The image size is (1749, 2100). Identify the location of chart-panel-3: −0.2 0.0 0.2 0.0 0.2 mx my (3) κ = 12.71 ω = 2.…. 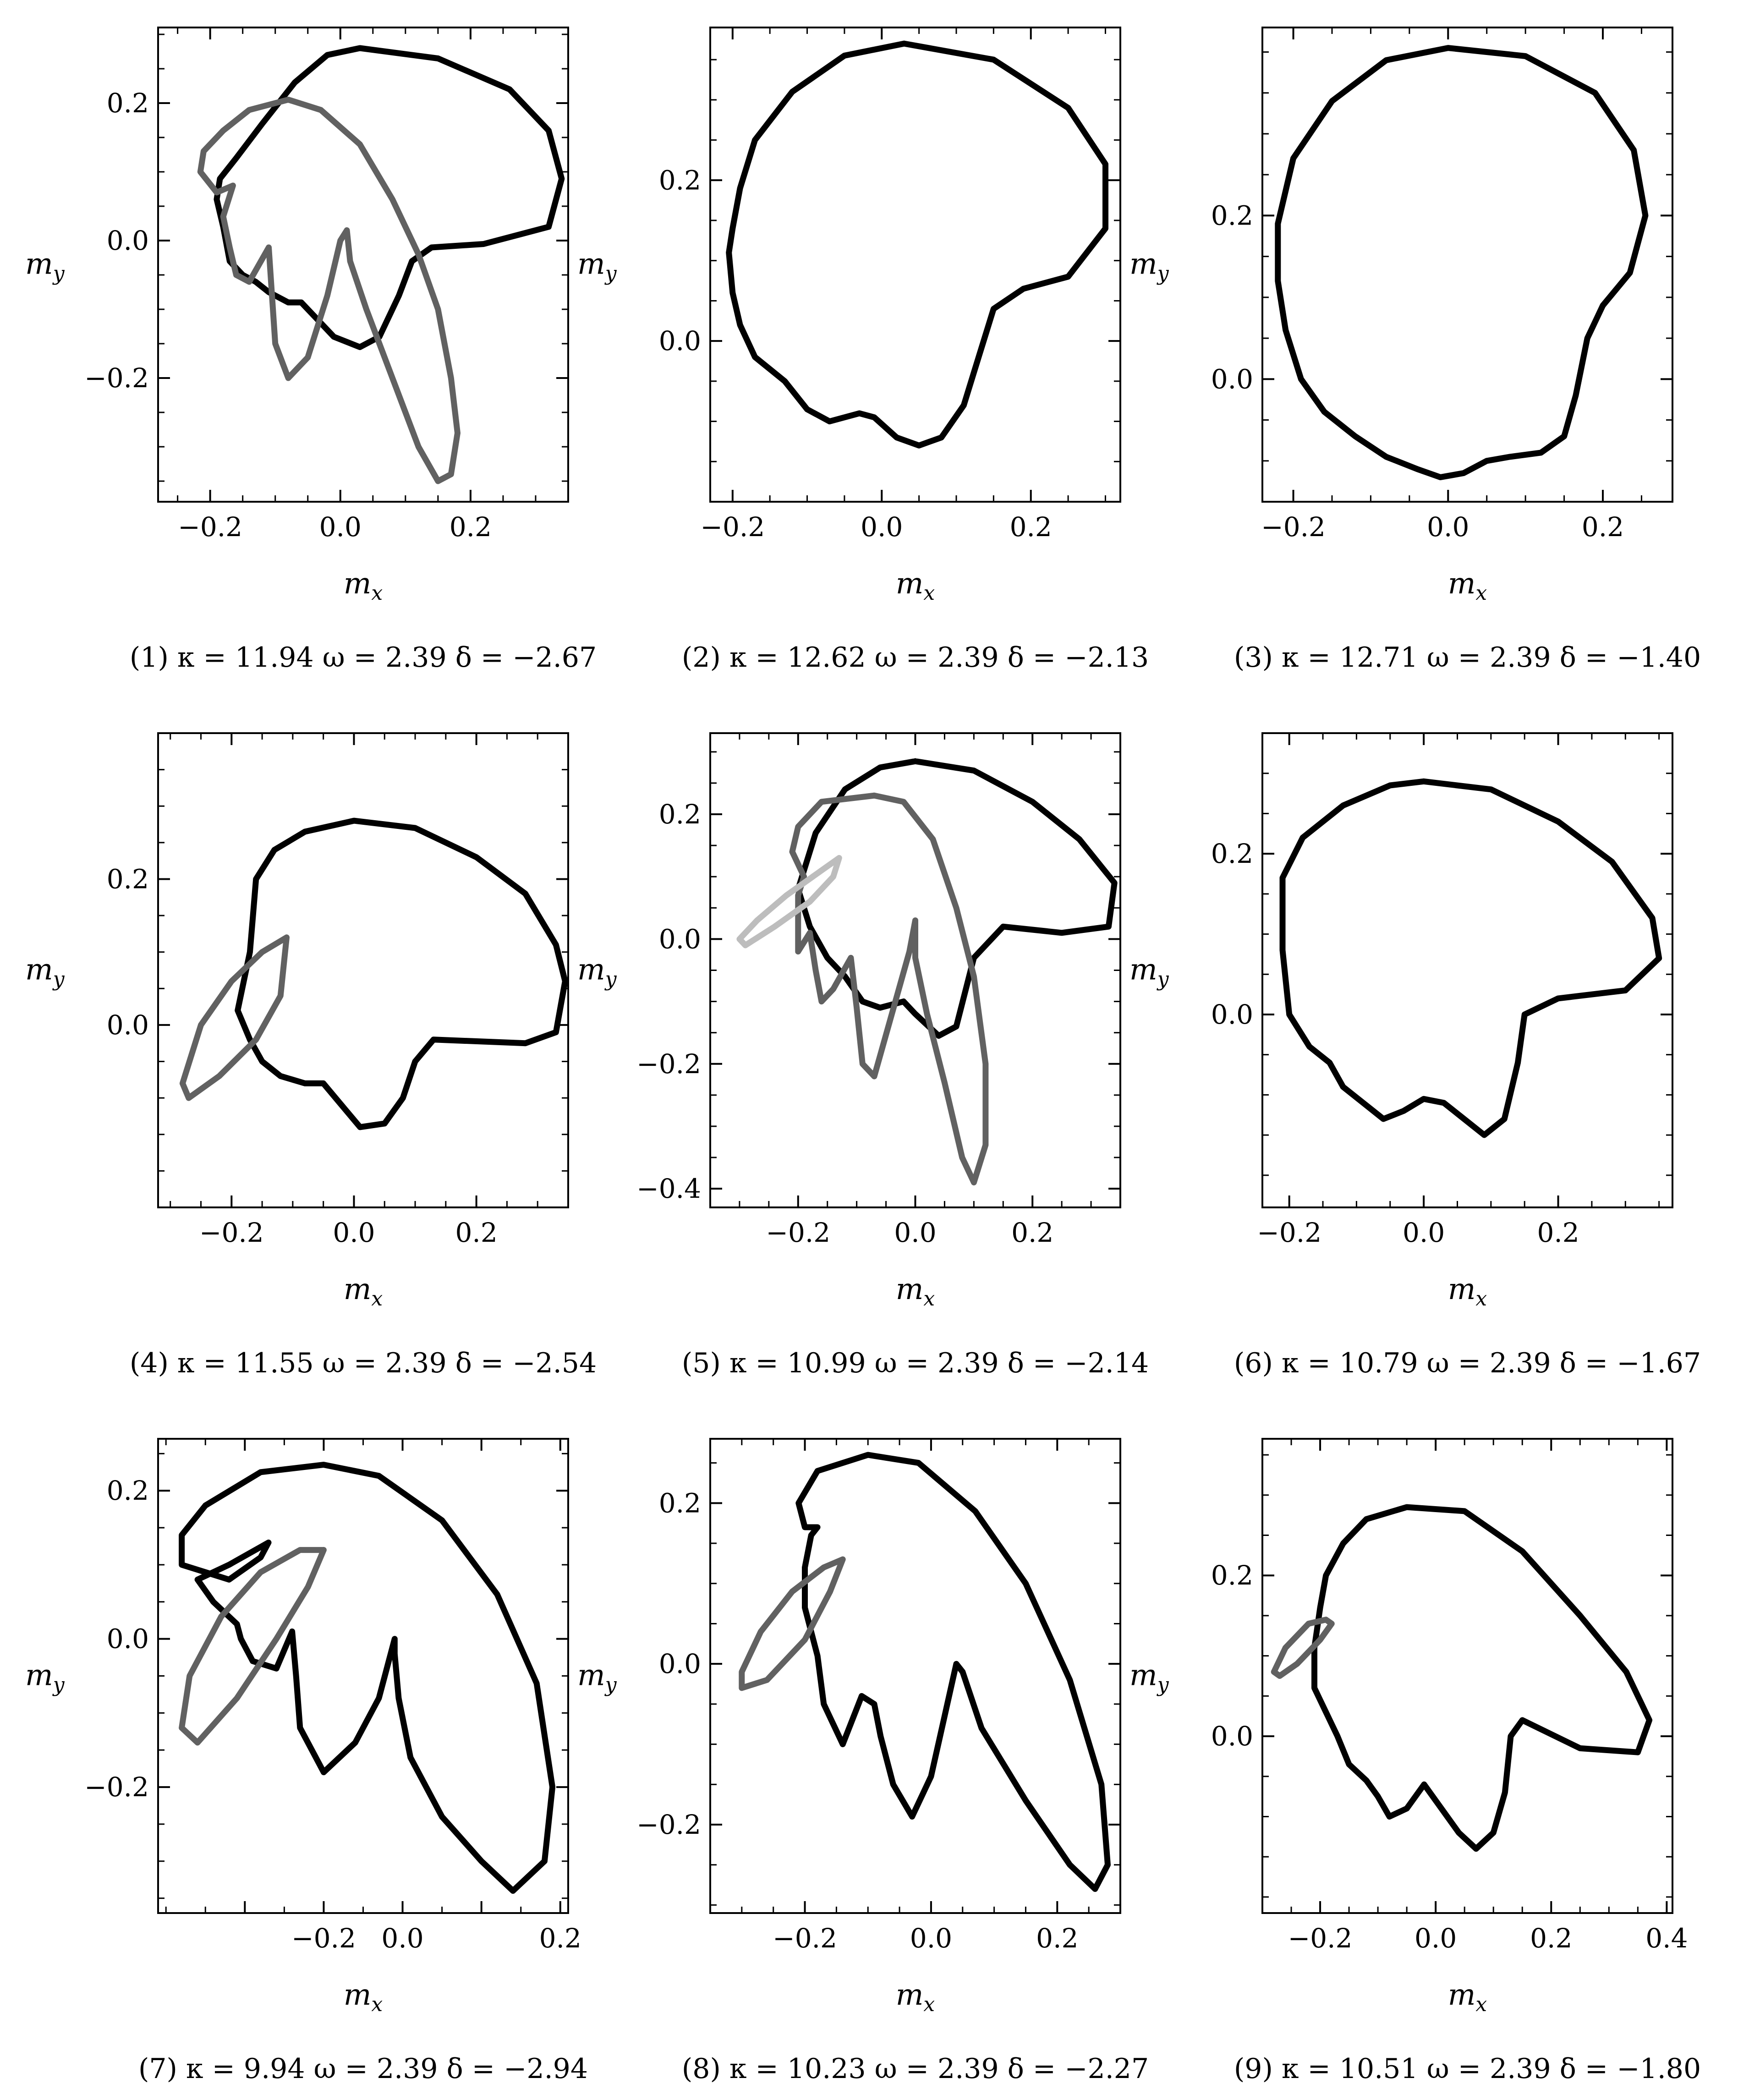
(1415, 351).